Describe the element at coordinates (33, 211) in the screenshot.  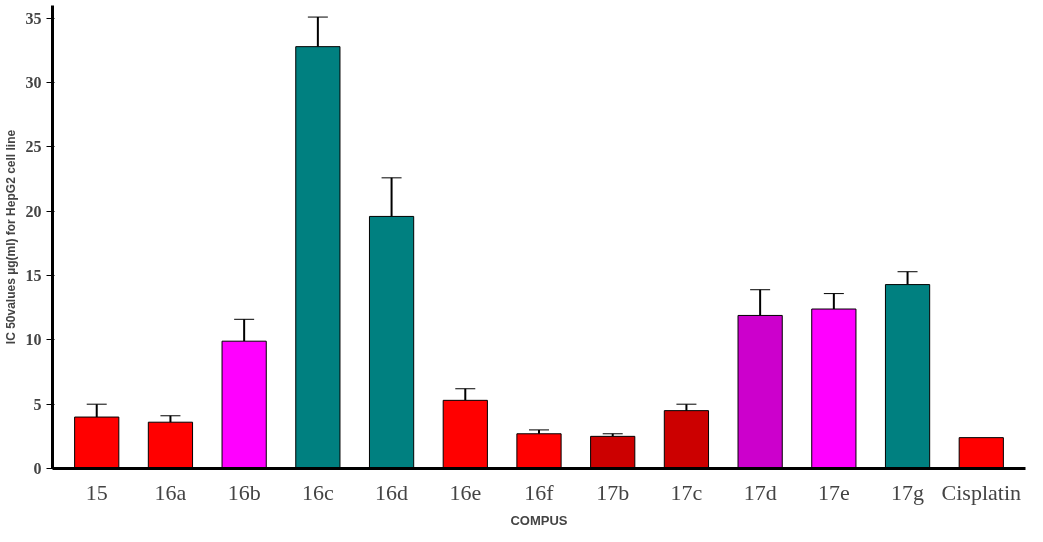
I see `y-tick-label: 20` at that location.